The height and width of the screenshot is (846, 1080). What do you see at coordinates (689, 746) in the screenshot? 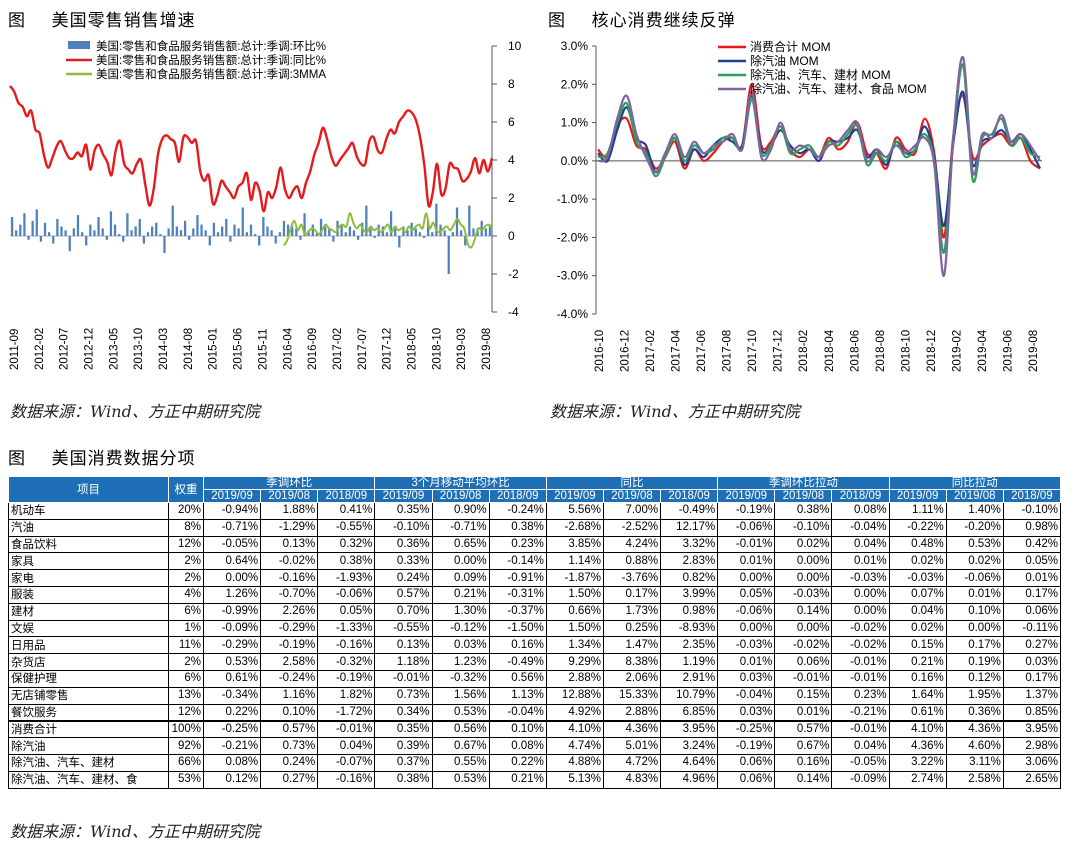
I see `table-cell: 3.24%` at bounding box center [689, 746].